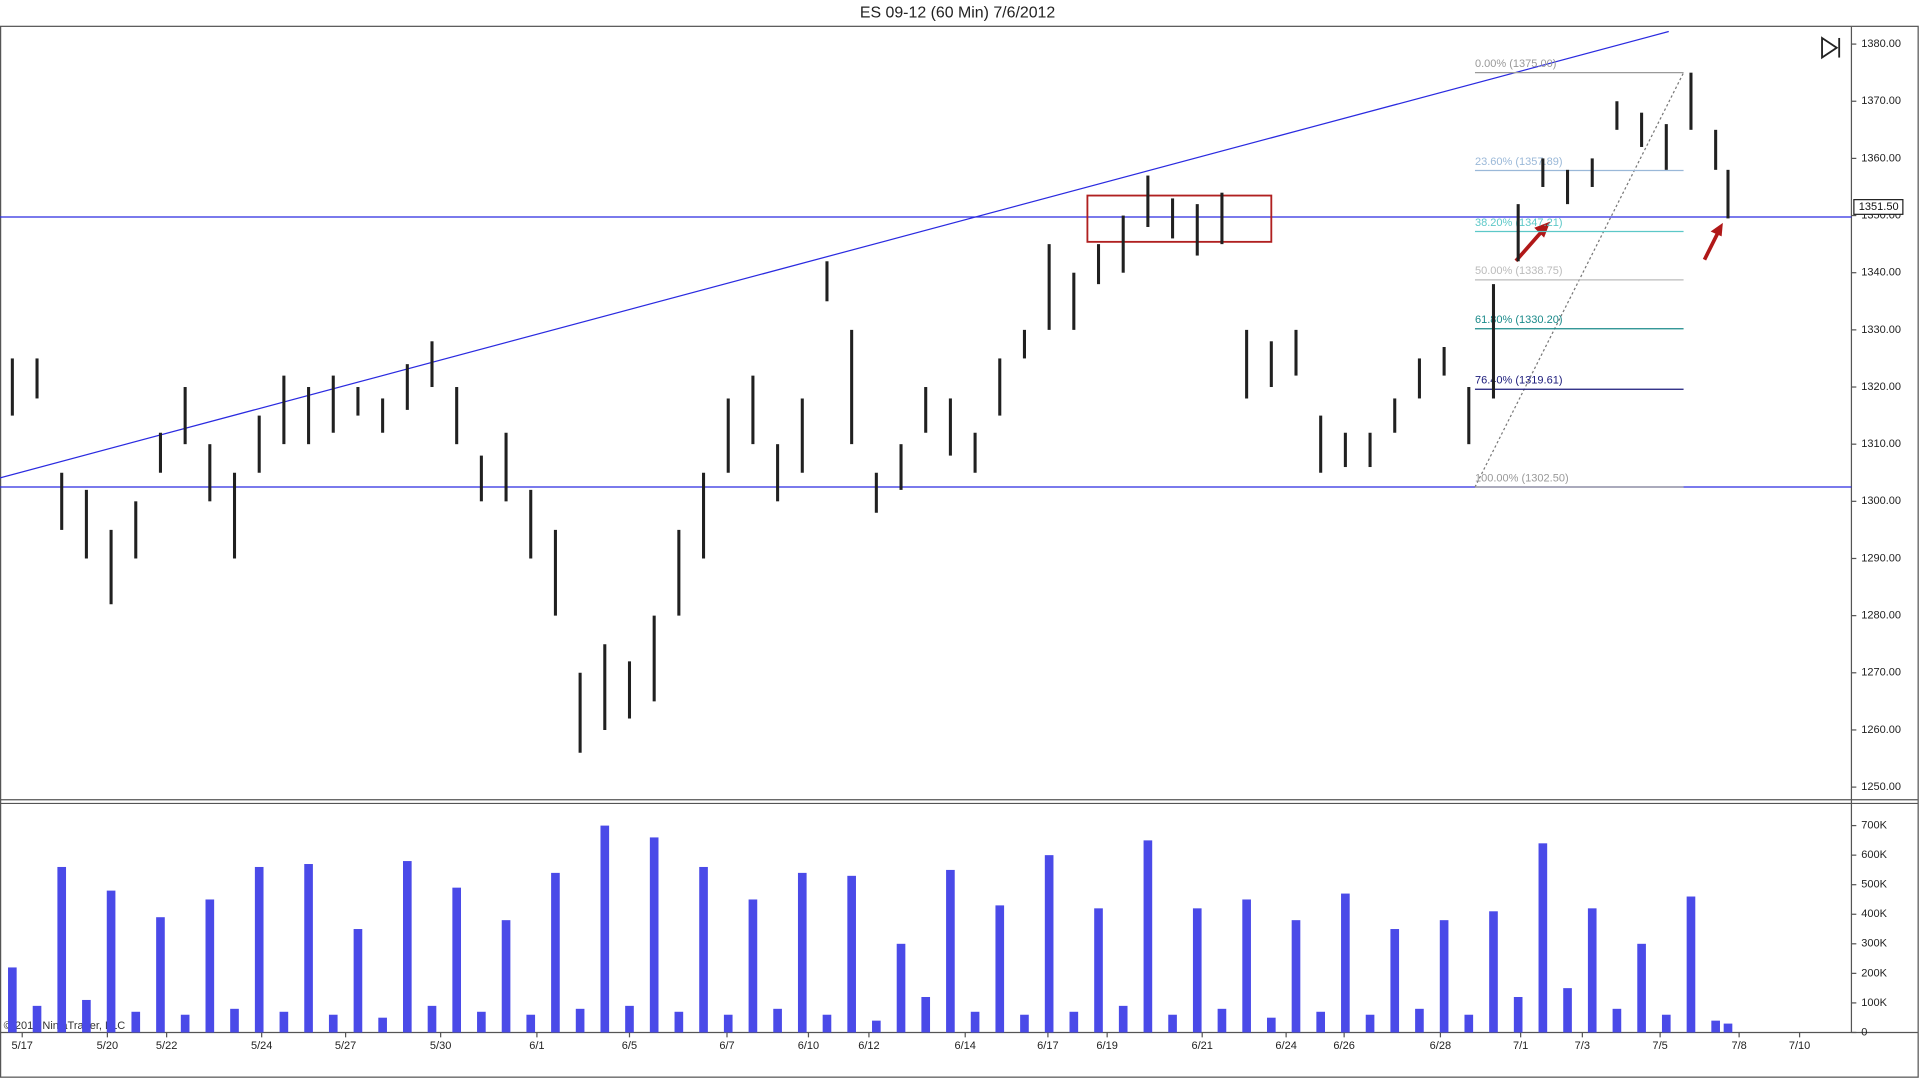 Image resolution: width=1920 pixels, height=1079 pixels. I want to click on last-price-label: 1351.50, so click(1879, 207).